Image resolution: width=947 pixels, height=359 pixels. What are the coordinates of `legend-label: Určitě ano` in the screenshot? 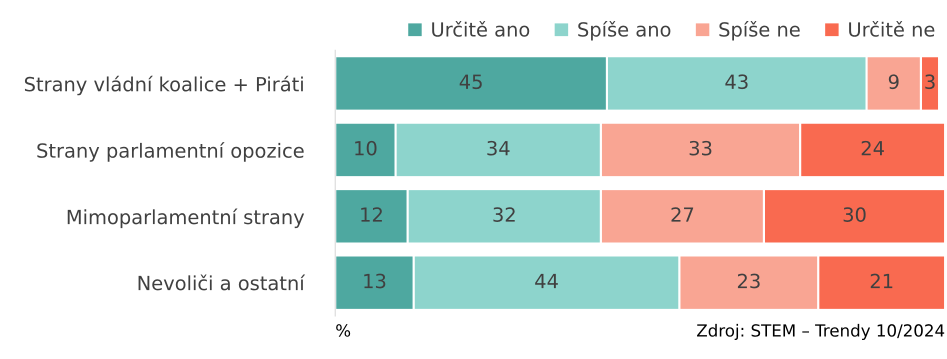 It's located at (481, 28).